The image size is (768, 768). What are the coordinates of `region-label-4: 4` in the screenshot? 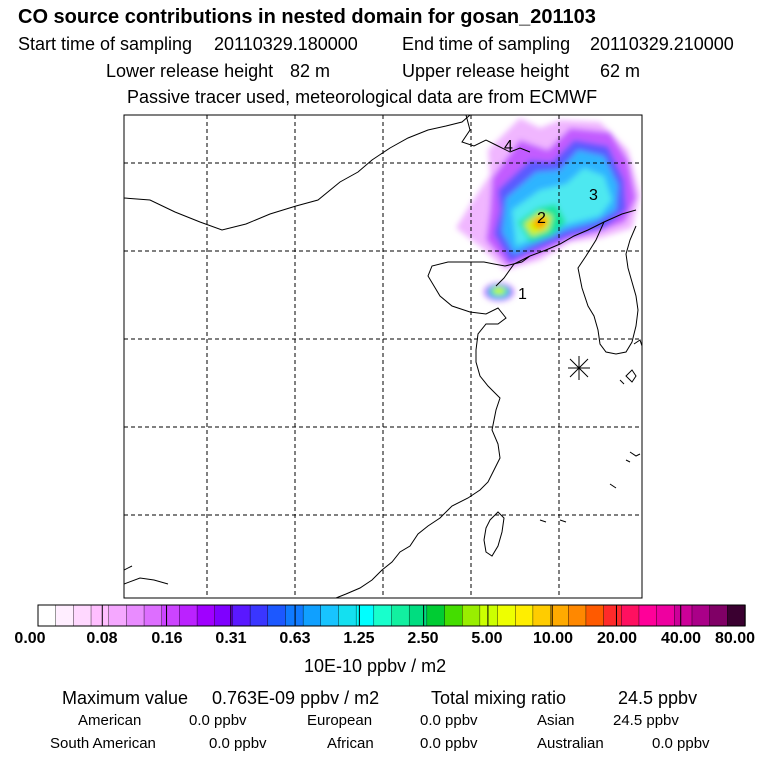 It's located at (508, 146).